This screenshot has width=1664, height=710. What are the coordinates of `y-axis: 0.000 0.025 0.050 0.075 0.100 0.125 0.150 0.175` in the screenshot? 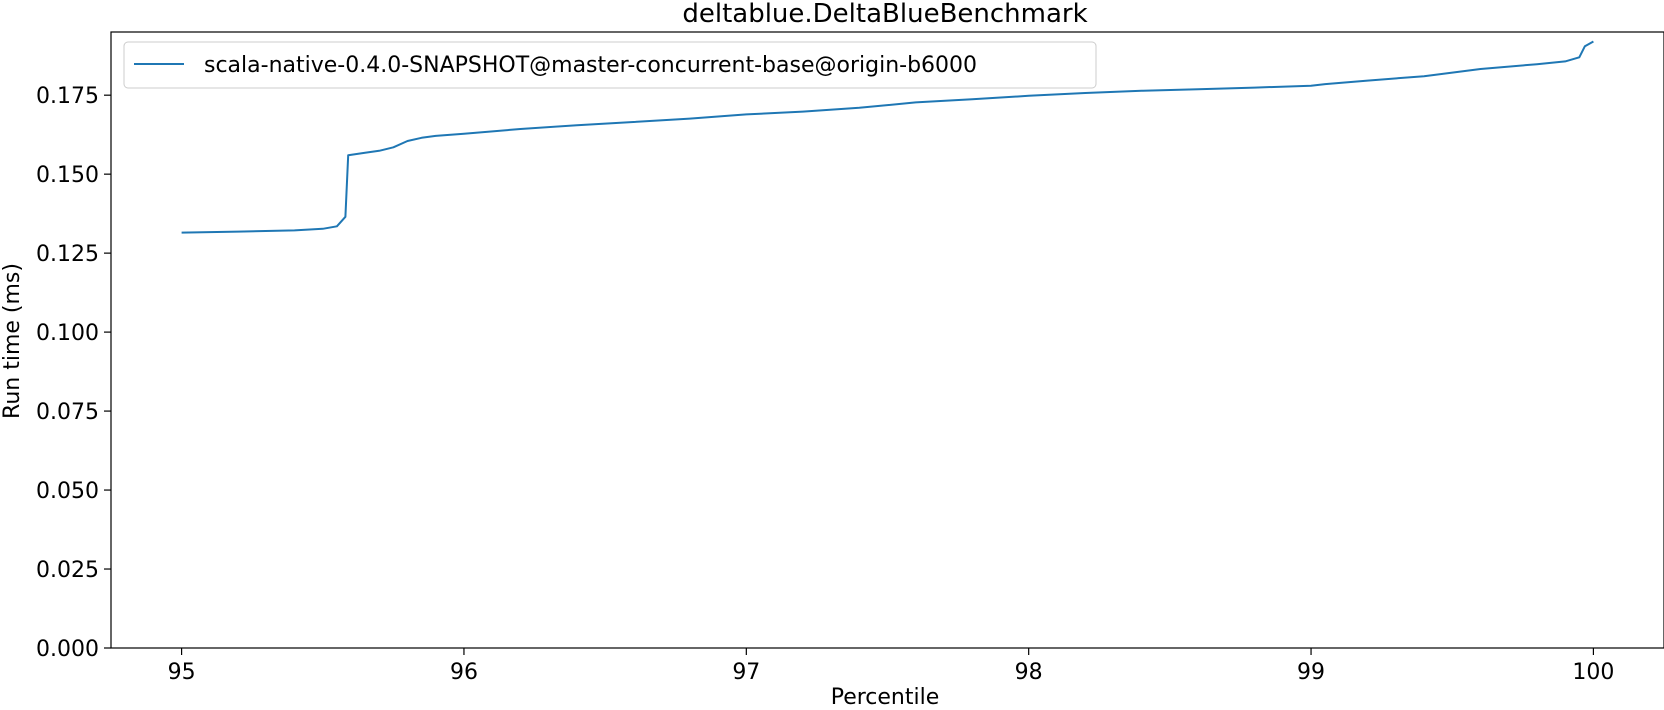 It's located at (73, 373).